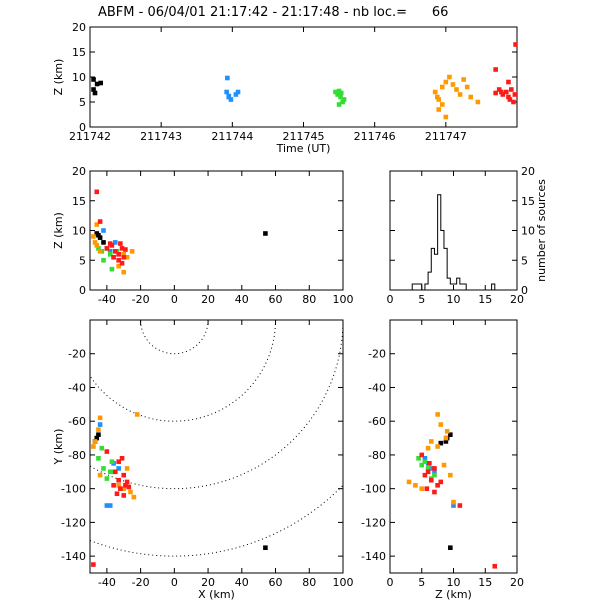  What do you see at coordinates (541, 230) in the screenshot?
I see `histogram-y-axis-label: number of sources` at bounding box center [541, 230].